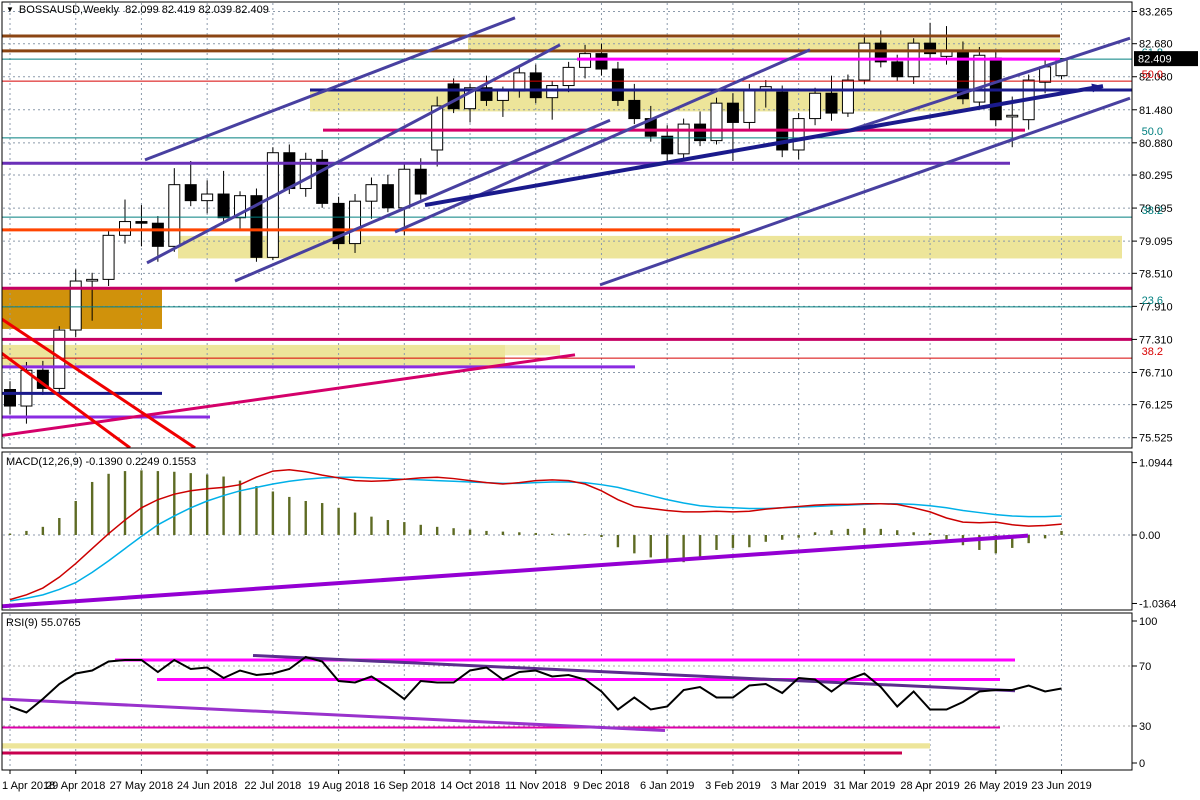 This screenshot has height=800, width=1200. I want to click on price-tick-label: 81.480, so click(1156, 111).